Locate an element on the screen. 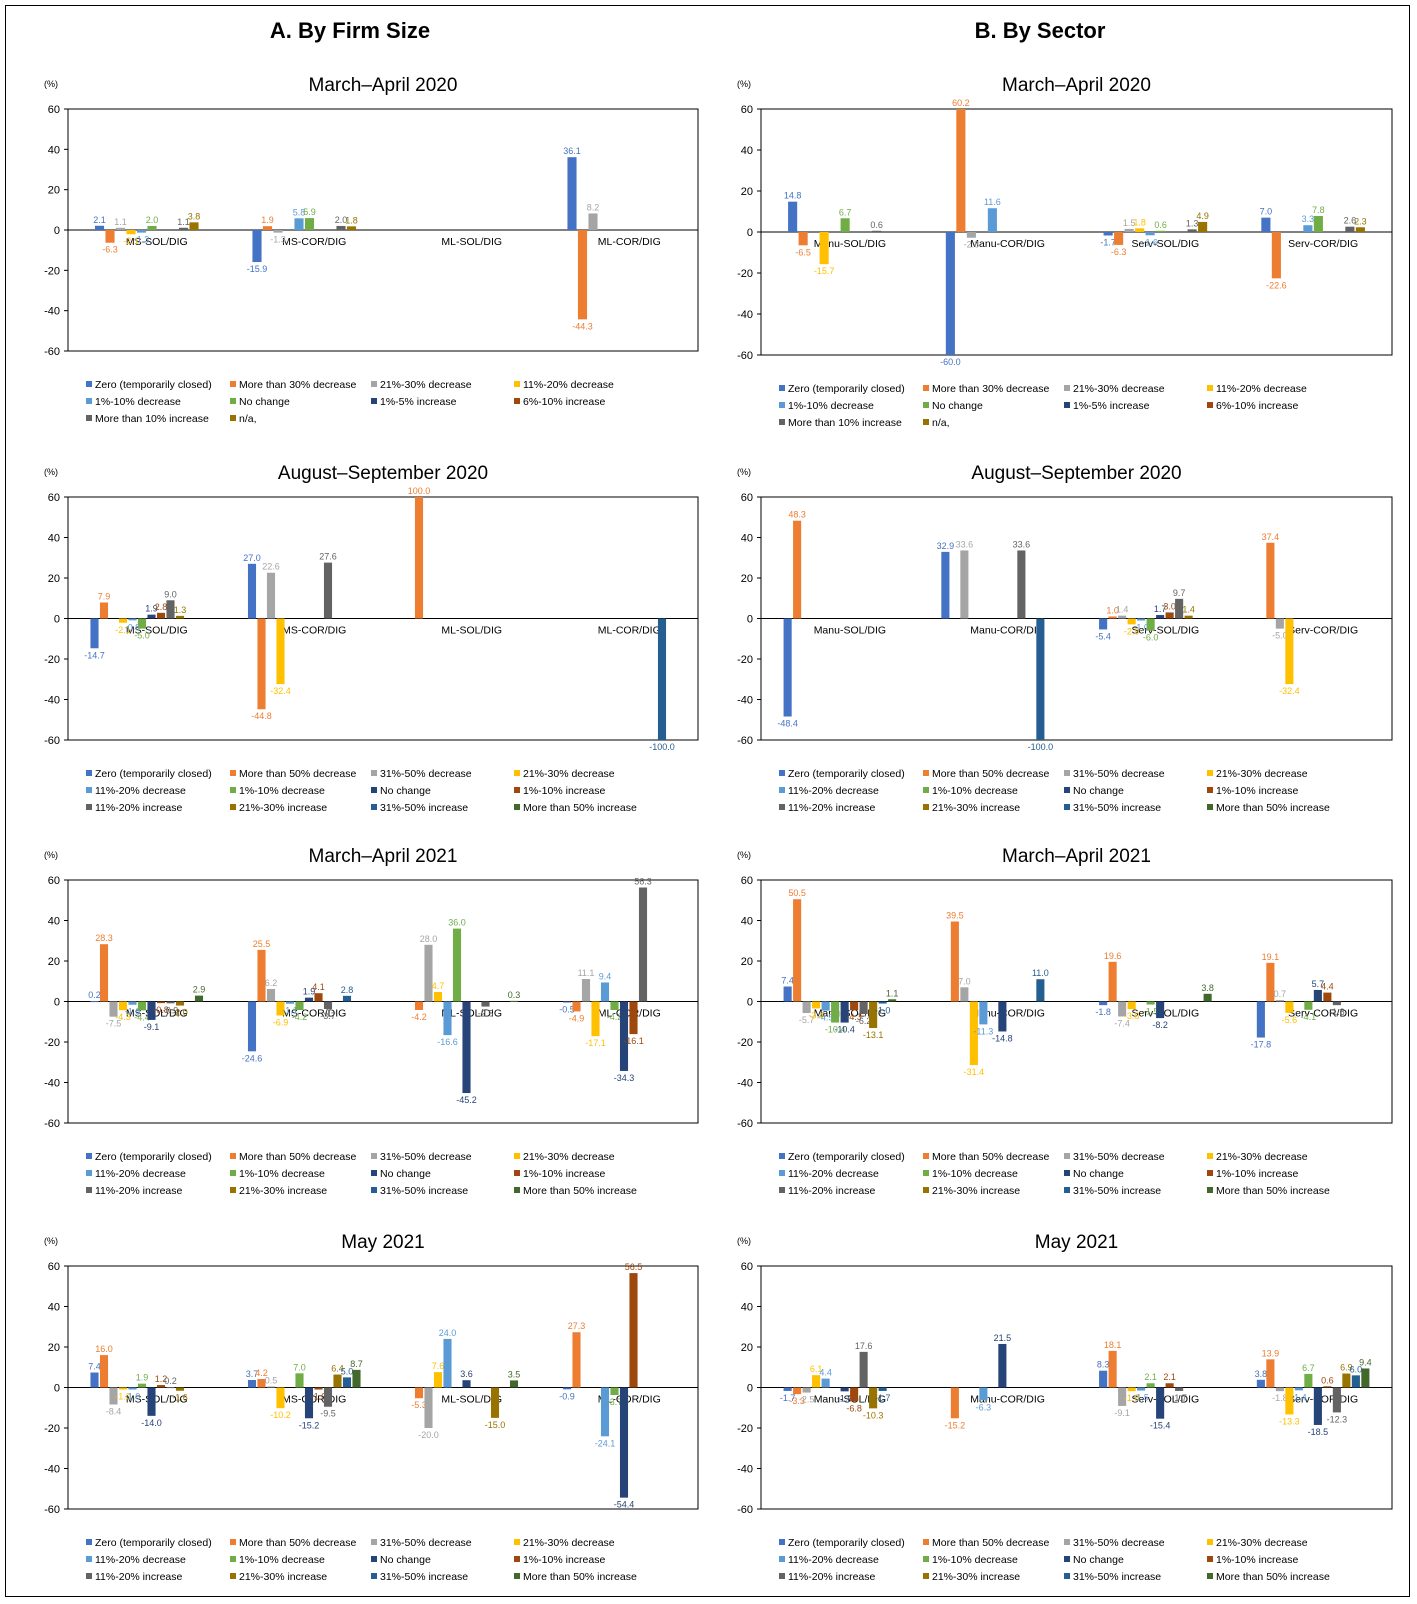 The height and width of the screenshot is (1604, 1417). legend-item: 11%-20% increase is located at coordinates (832, 808).